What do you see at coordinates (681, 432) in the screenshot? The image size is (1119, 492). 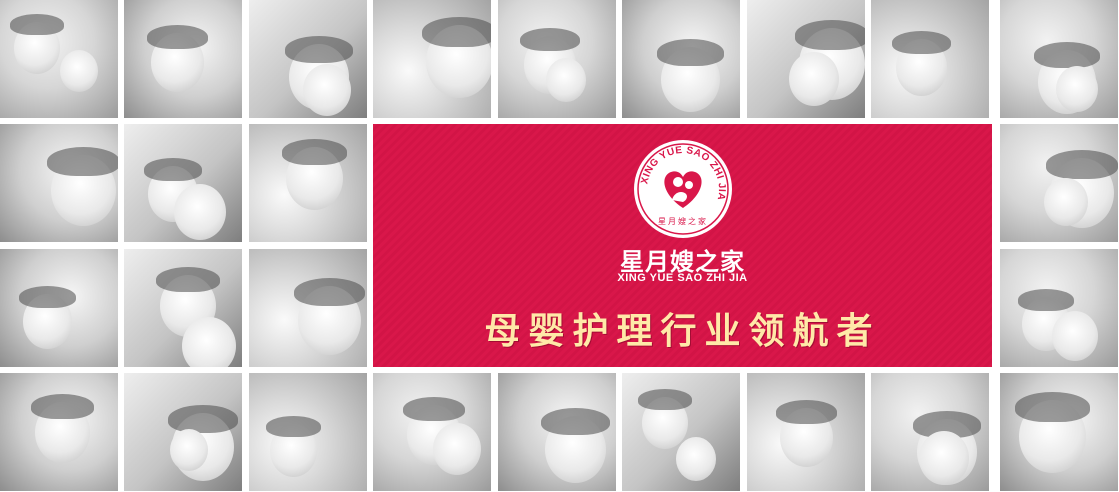 I see `baby-and-adult-photo` at bounding box center [681, 432].